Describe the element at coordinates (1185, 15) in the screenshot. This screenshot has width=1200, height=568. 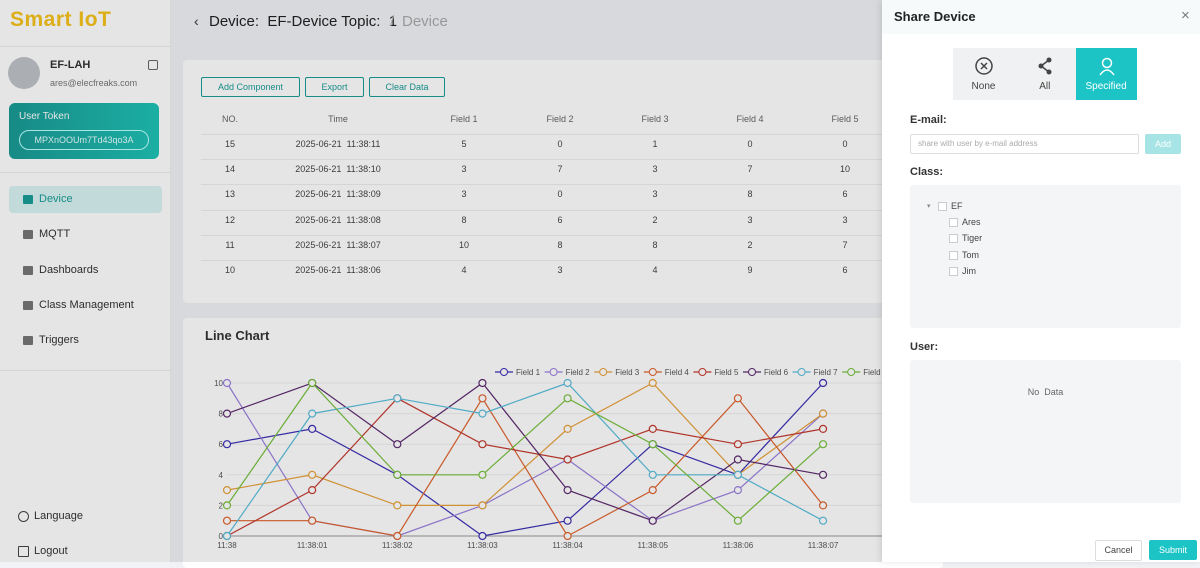
I see `close-button: ×` at that location.